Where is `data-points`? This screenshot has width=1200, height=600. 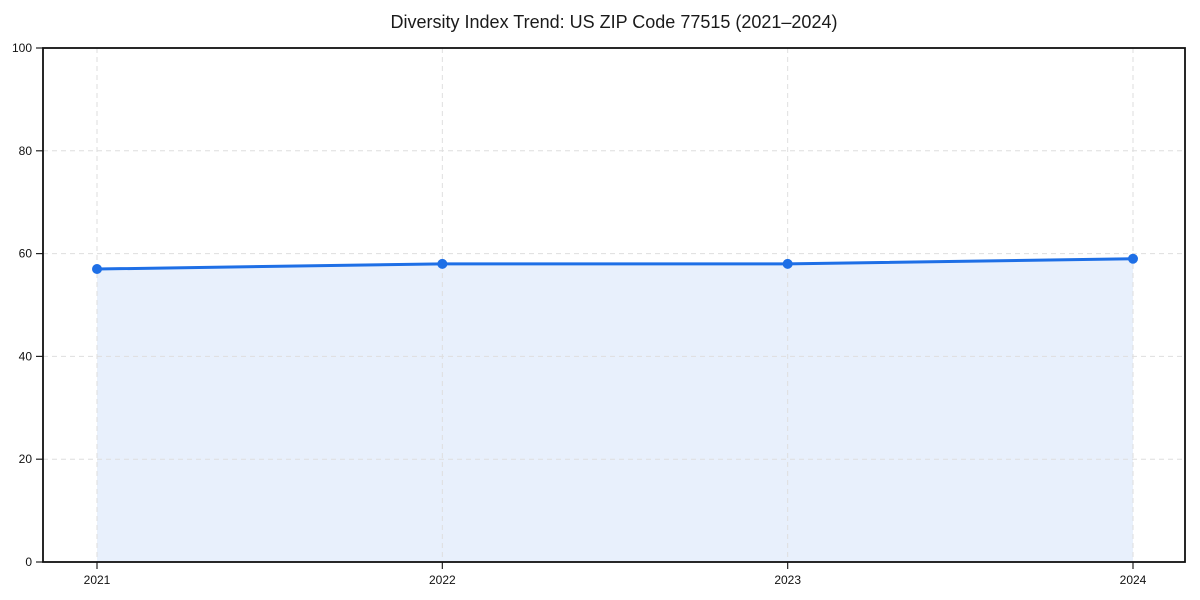
data-points is located at coordinates (615, 264).